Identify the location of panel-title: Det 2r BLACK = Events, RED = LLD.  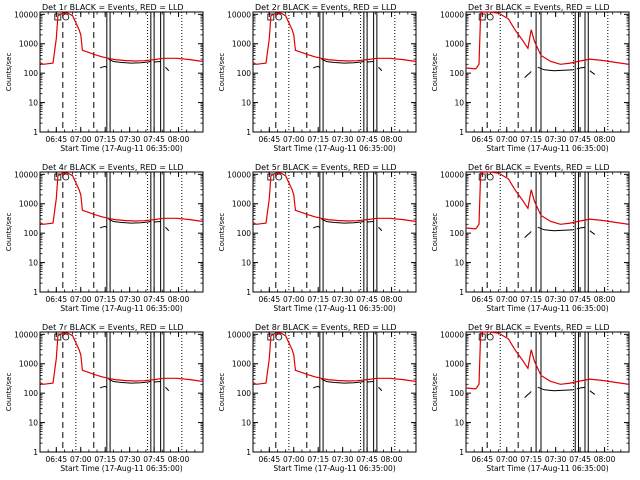
(326, 7).